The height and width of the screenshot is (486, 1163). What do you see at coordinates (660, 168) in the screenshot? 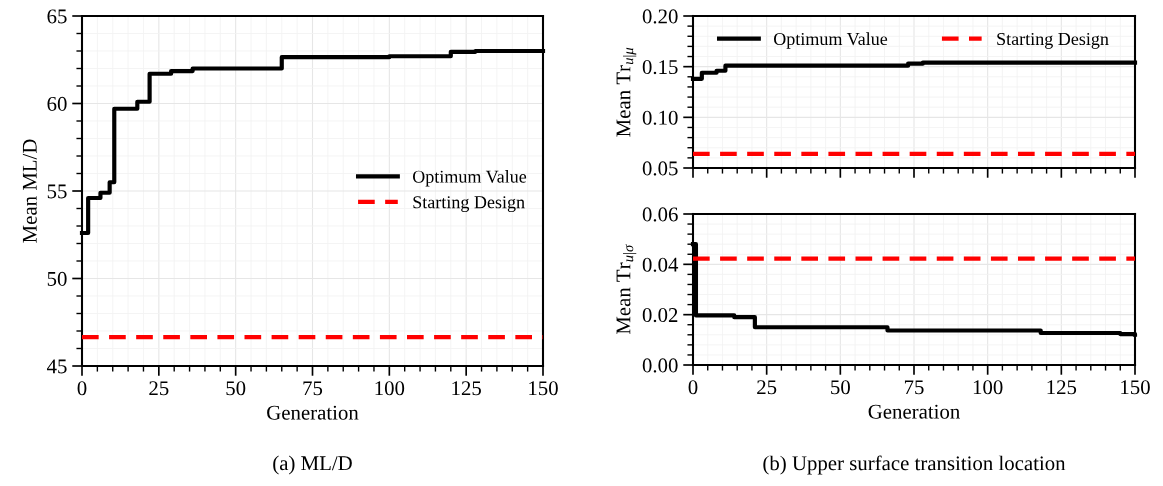
I see `y-tick-label: 0.05` at bounding box center [660, 168].